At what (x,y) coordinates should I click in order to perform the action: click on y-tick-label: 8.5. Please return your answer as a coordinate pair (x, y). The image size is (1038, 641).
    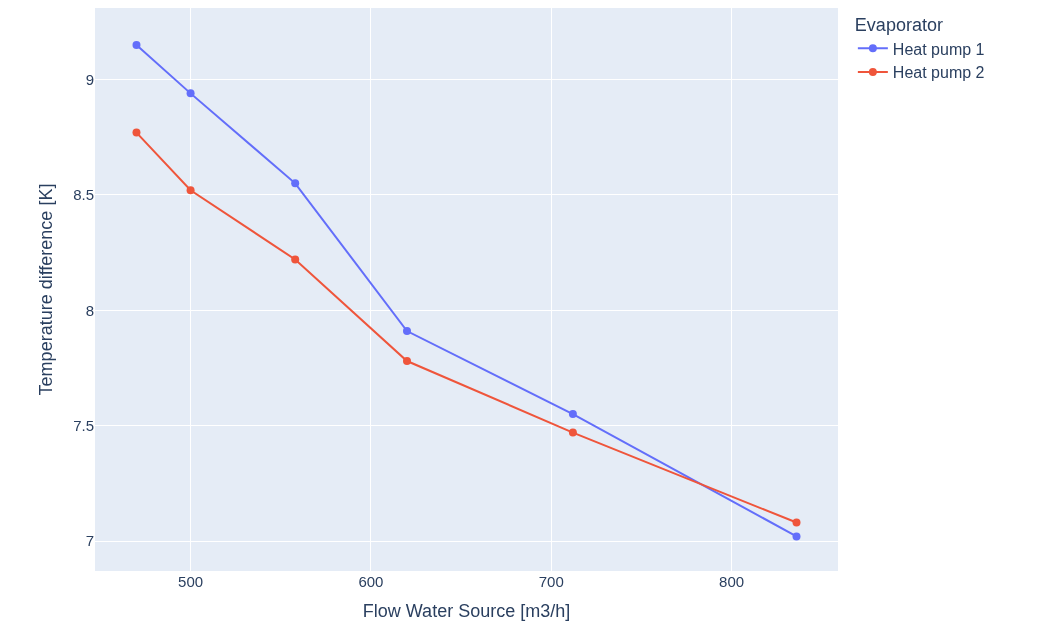
    Looking at the image, I should click on (83, 195).